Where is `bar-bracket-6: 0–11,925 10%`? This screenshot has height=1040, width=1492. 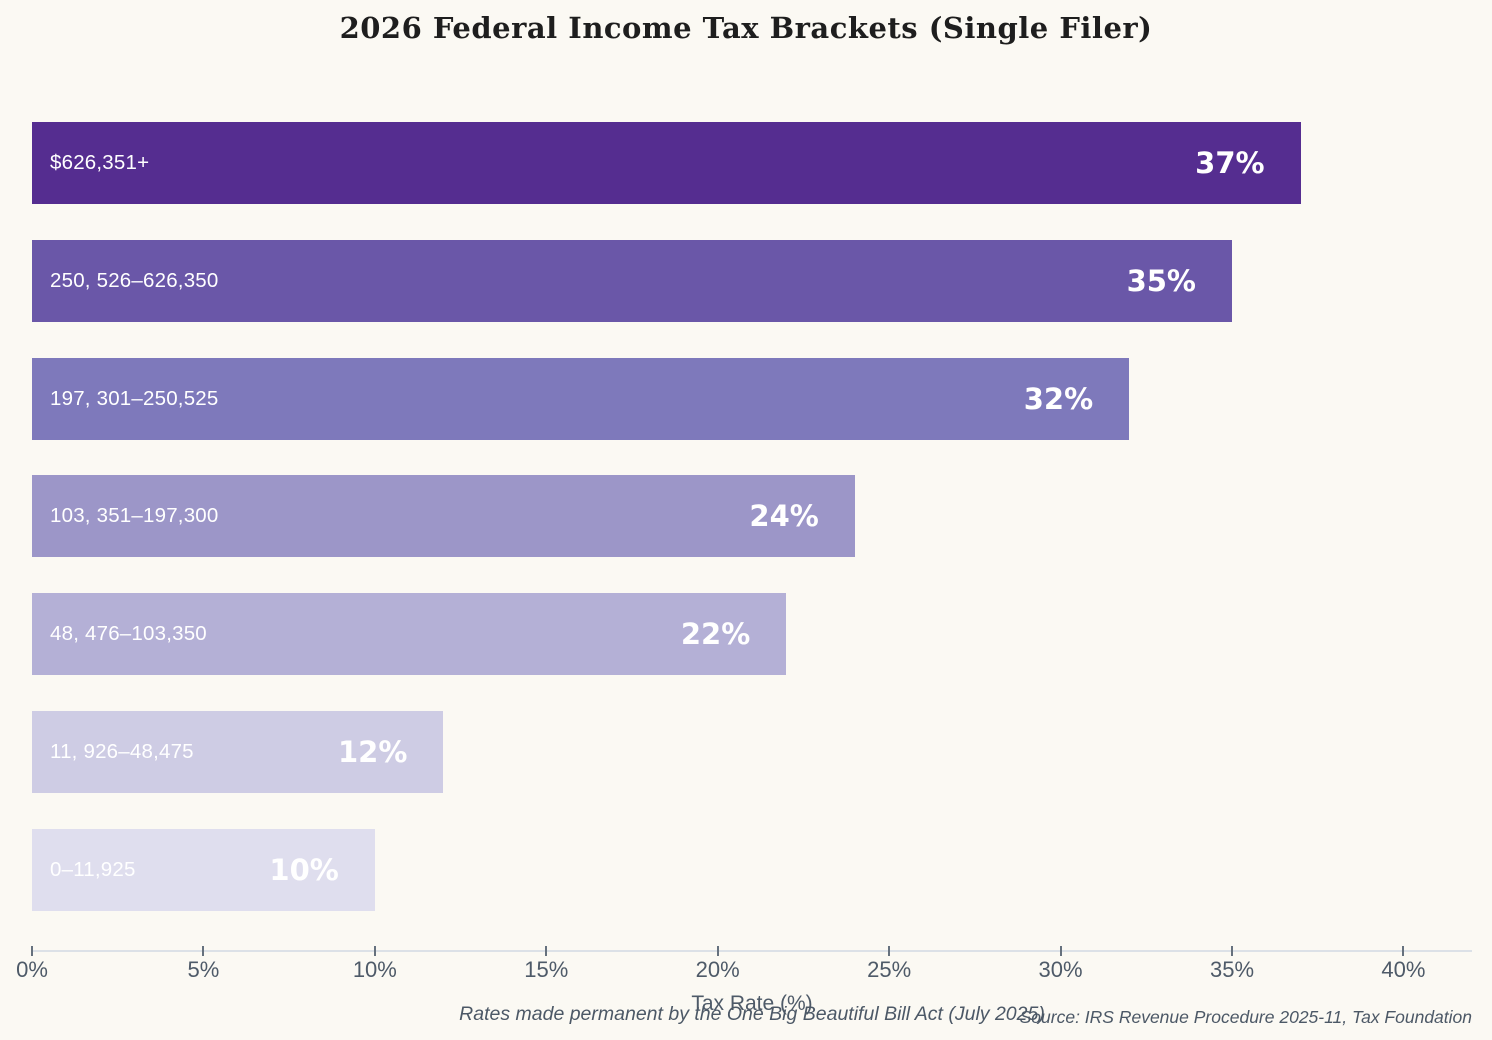
bar-bracket-6: 0–11,925 10% is located at coordinates (203, 869).